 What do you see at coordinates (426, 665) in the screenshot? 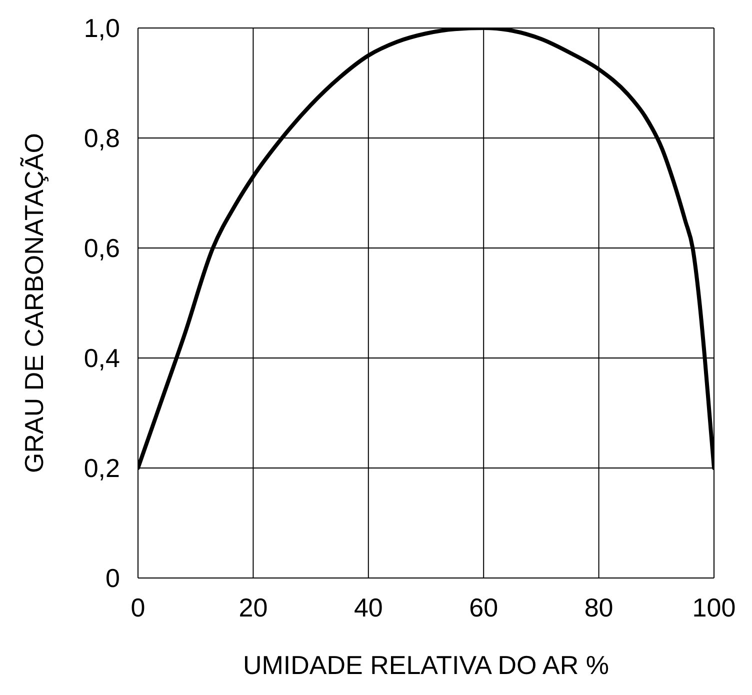
I see `x-axis-title: UMIDADE RELATIVA DO AR %` at bounding box center [426, 665].